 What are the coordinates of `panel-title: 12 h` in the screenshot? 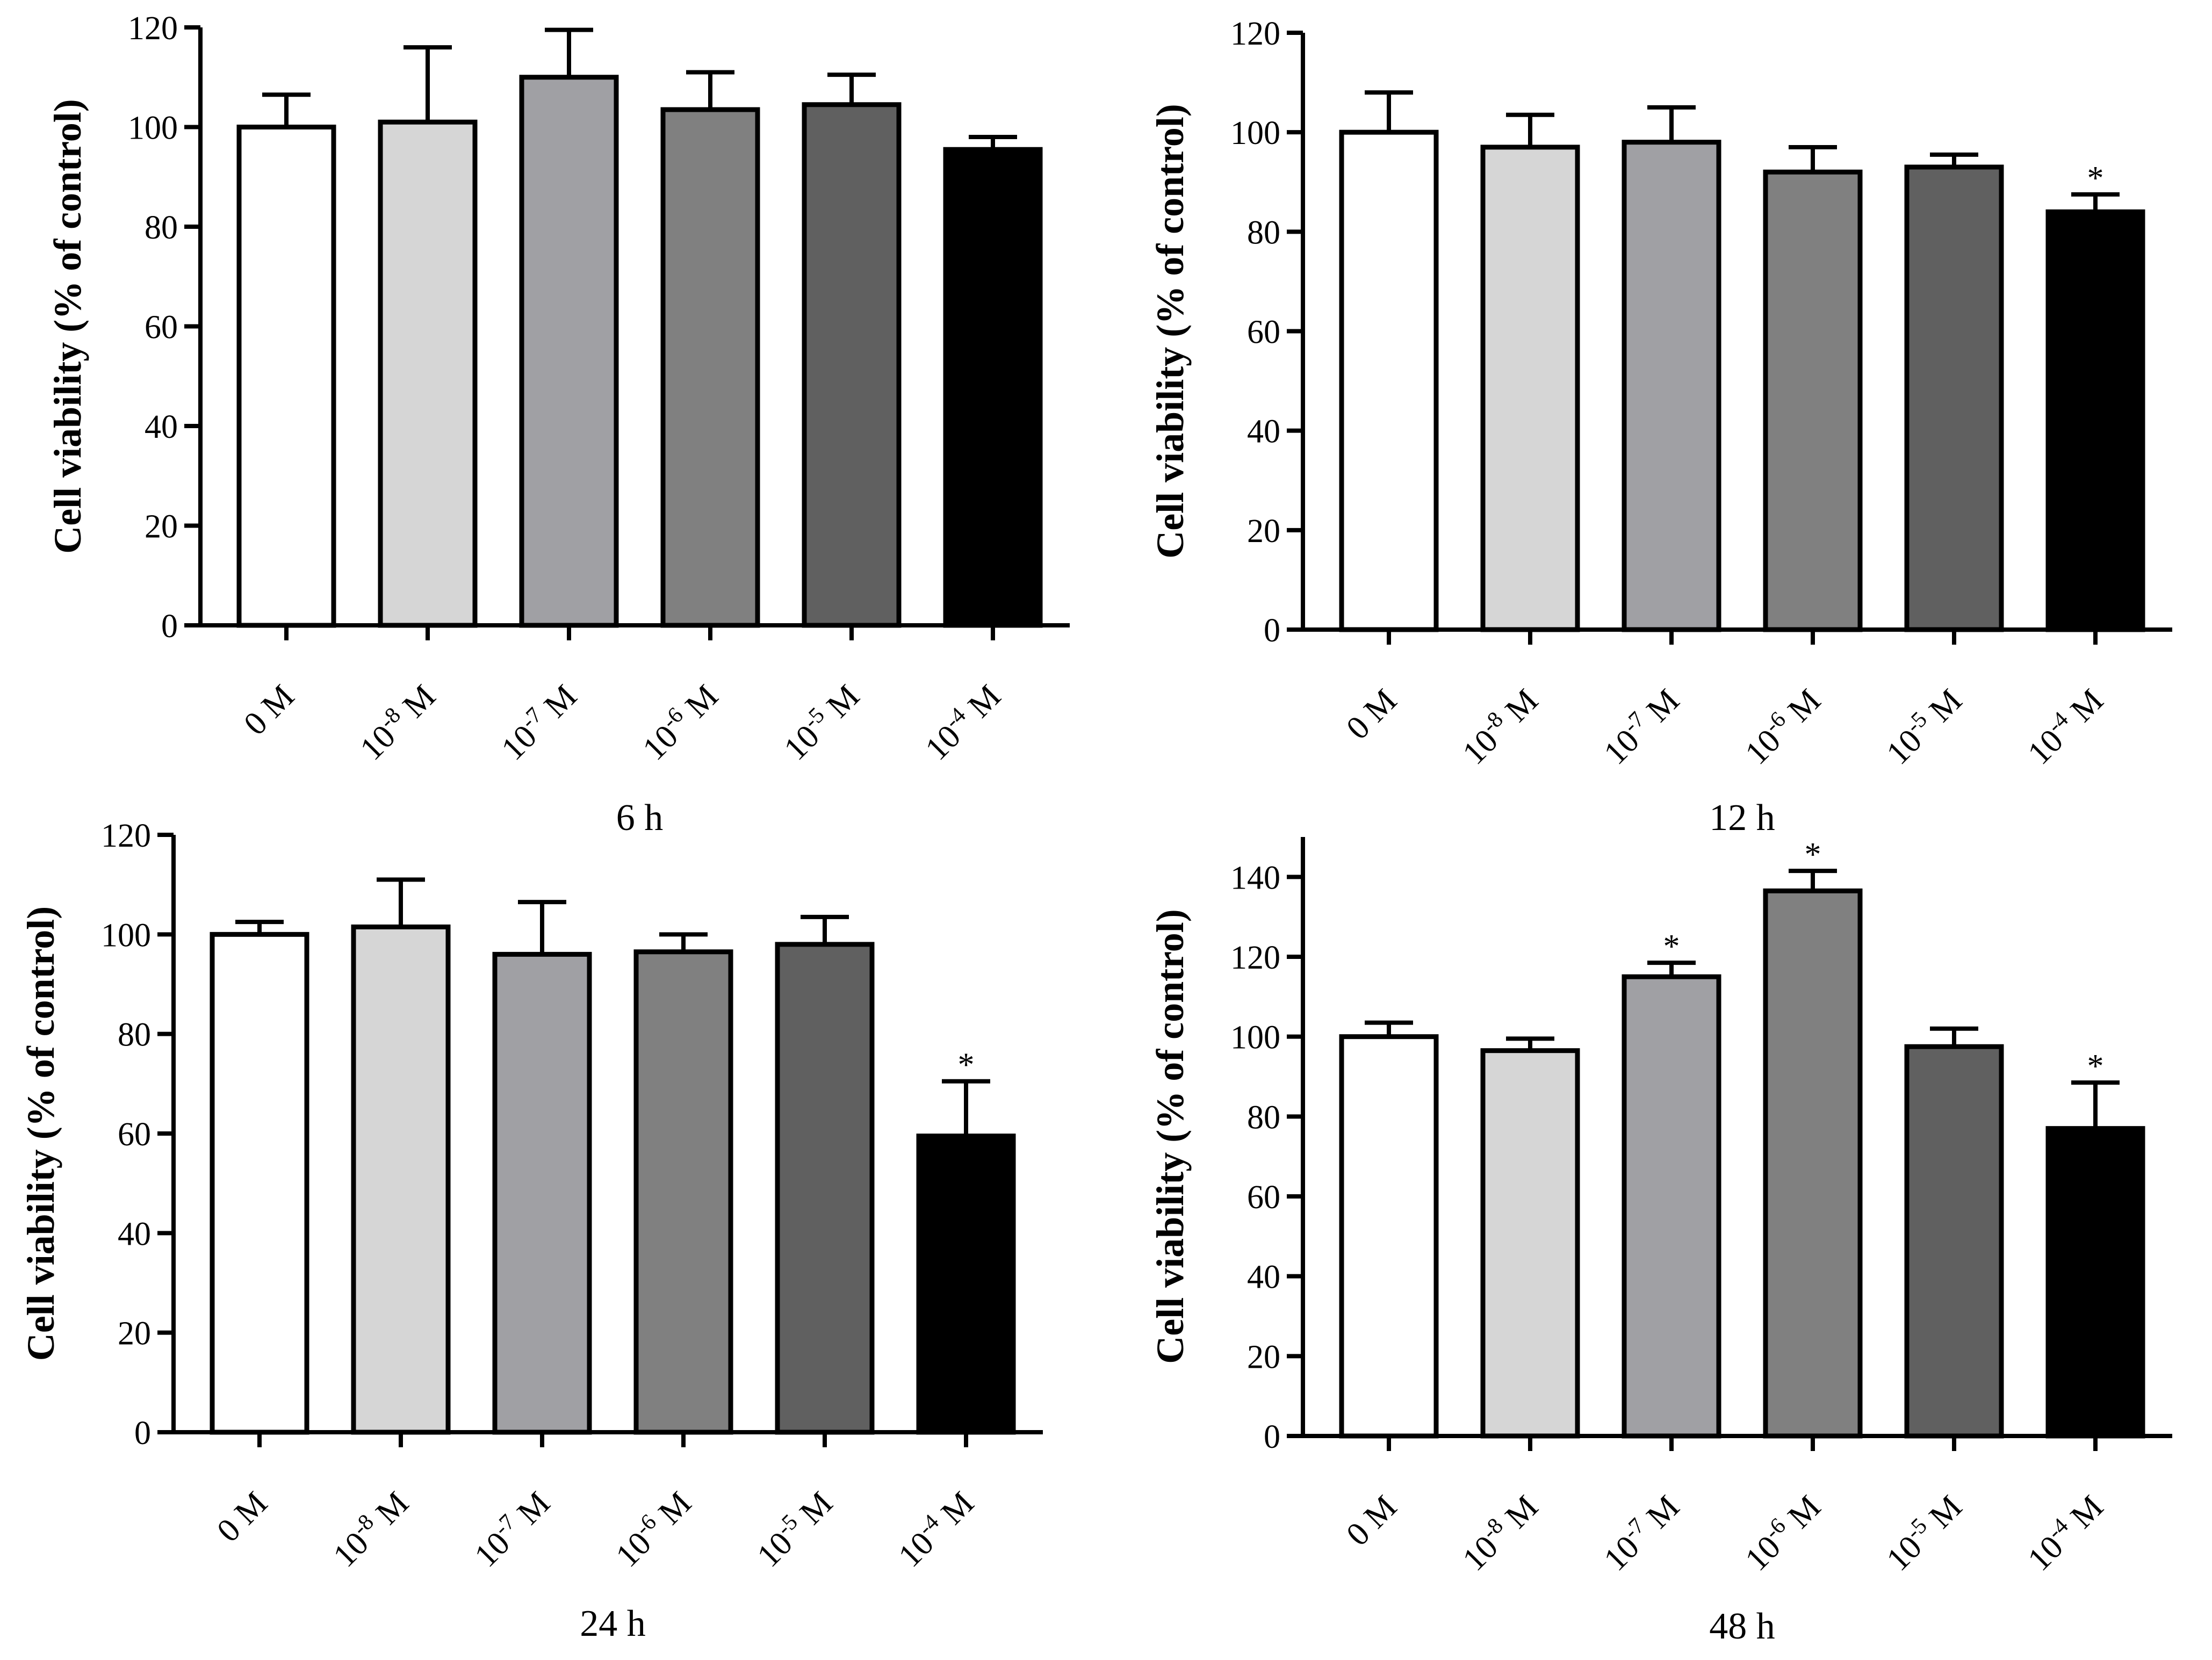 It's located at (1742, 818).